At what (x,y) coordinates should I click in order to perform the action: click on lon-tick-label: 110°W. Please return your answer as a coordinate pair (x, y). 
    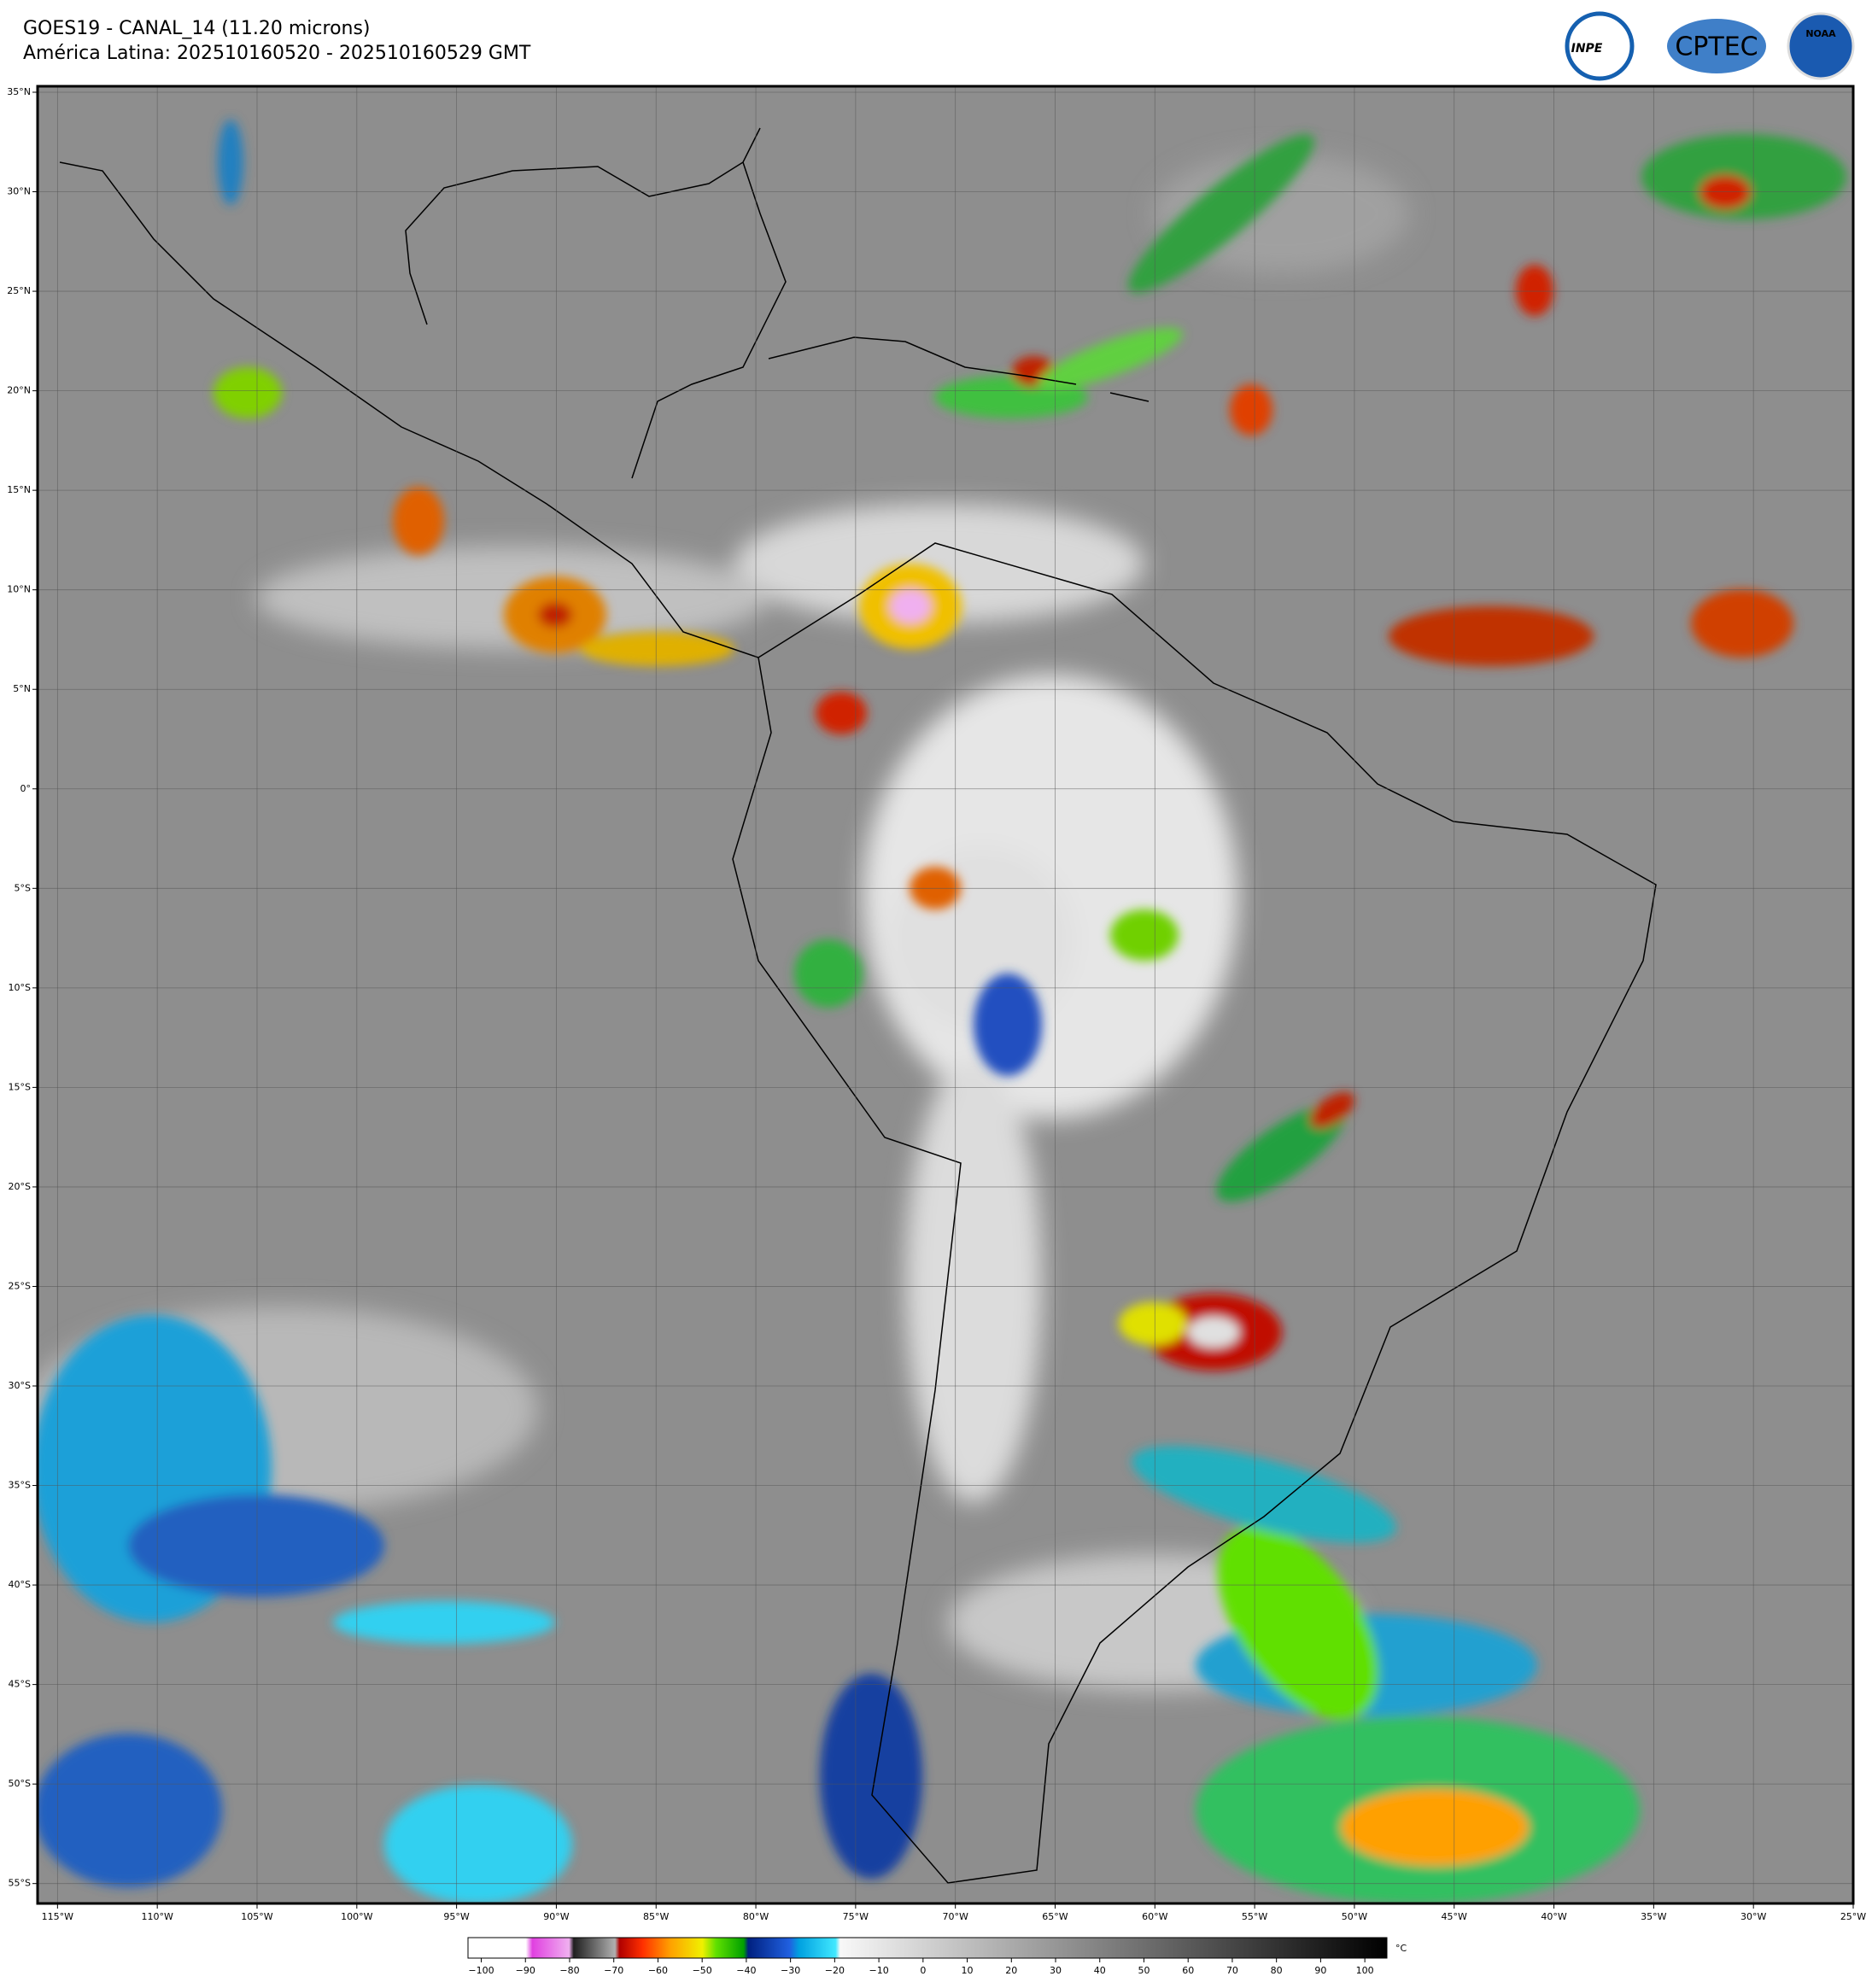
    Looking at the image, I should click on (157, 1916).